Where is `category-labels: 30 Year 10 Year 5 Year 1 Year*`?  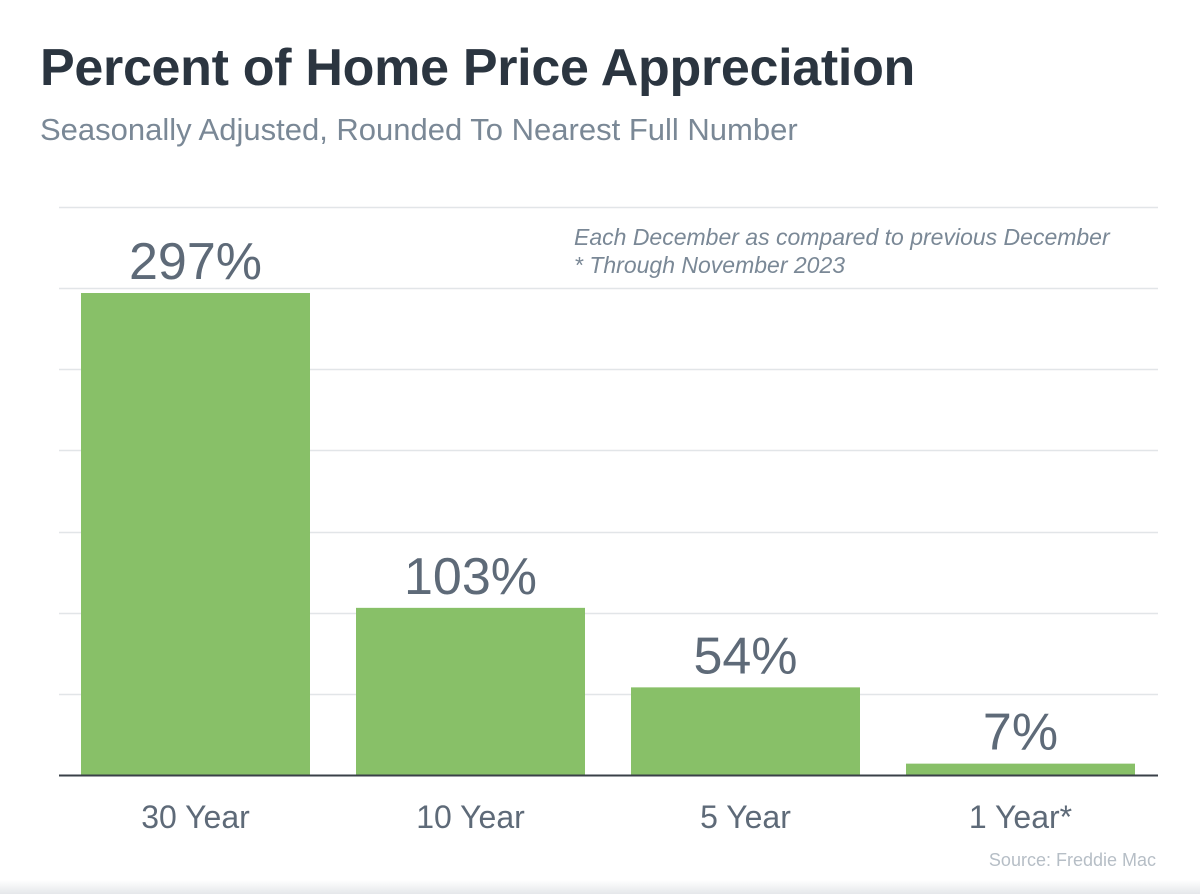 category-labels: 30 Year 10 Year 5 Year 1 Year* is located at coordinates (606, 817).